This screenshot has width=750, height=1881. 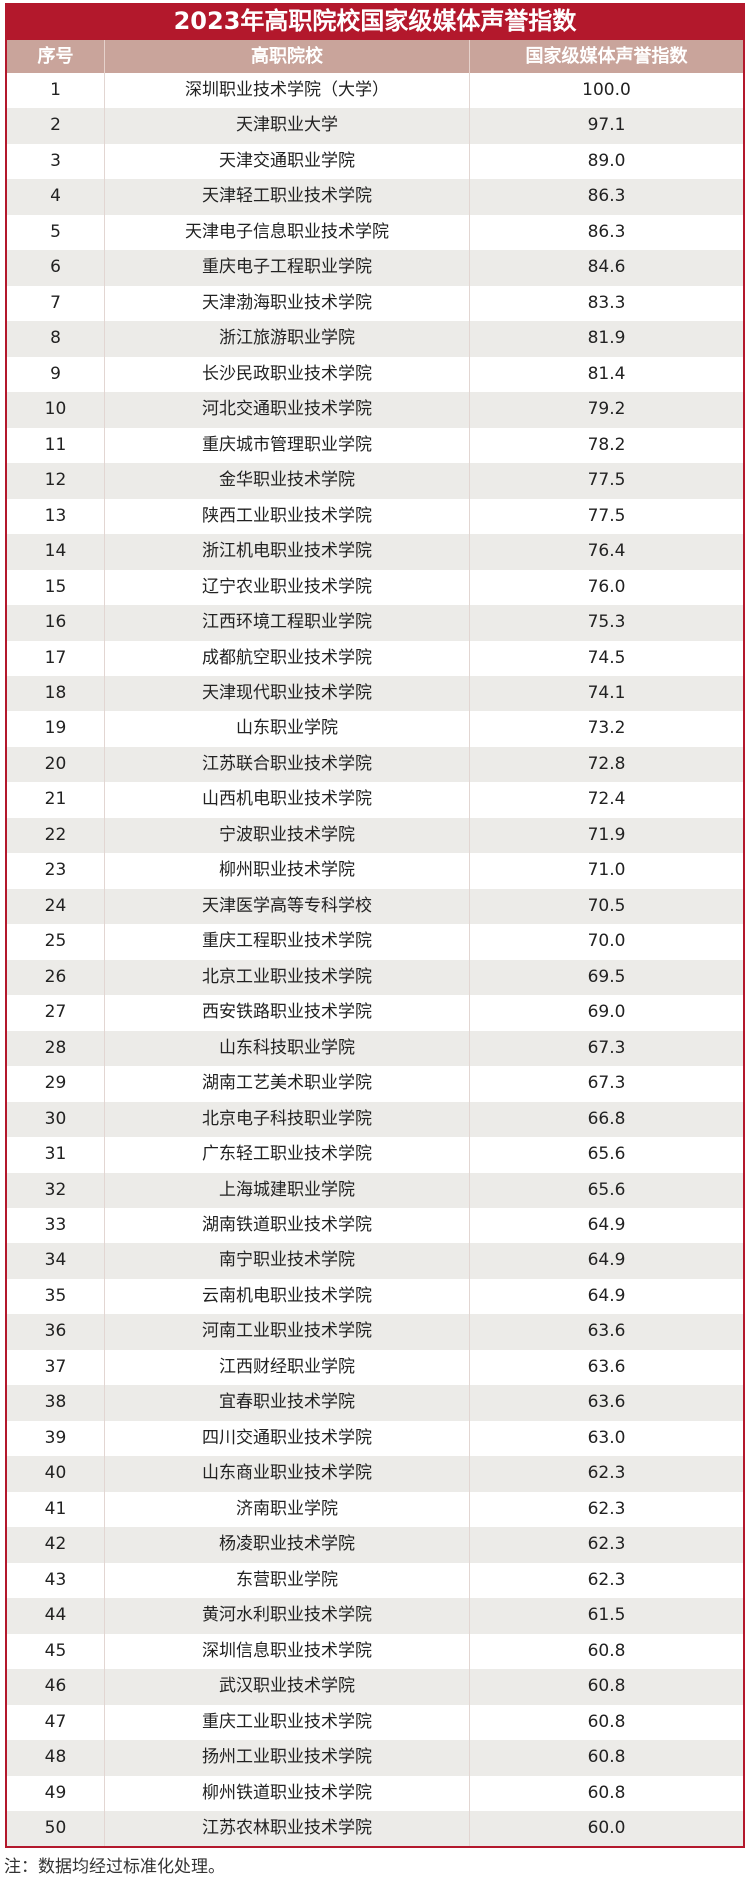 I want to click on table-row: 49 柳州铁道职业技术学院 60.8, so click(x=375, y=1793).